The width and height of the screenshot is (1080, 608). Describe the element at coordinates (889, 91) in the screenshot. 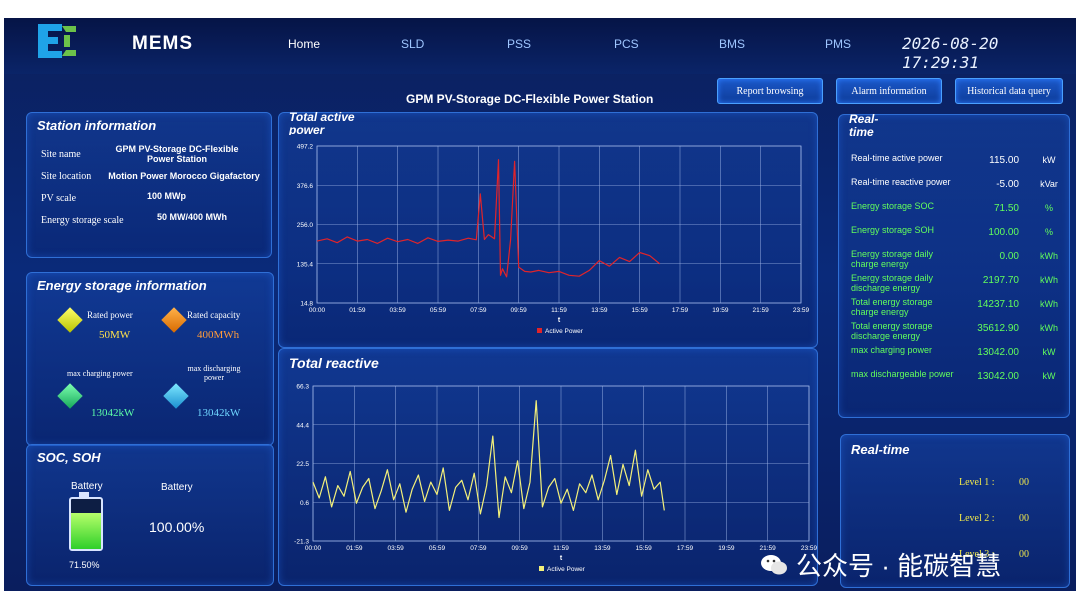

I see `alarm-information-button: Alarm information` at that location.